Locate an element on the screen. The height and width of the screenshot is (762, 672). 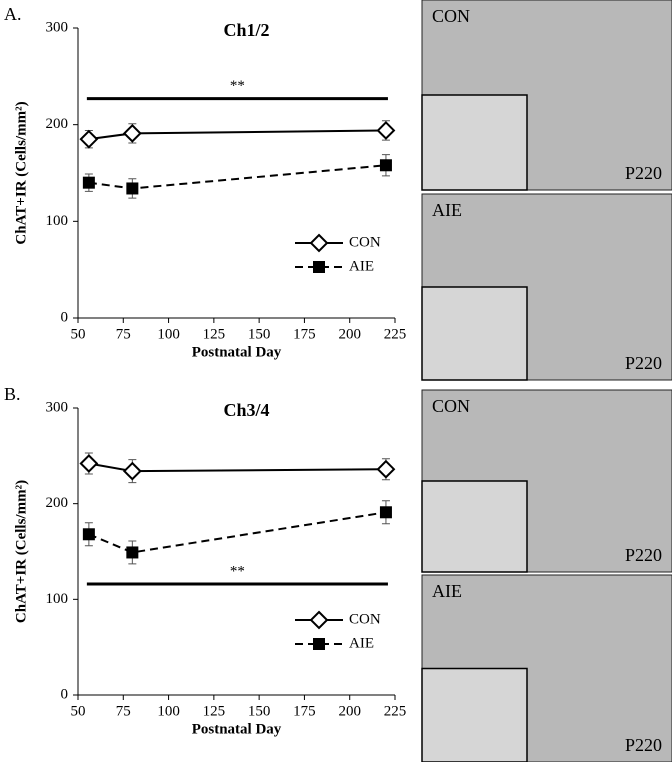
series-line is located at coordinates (237, 532).